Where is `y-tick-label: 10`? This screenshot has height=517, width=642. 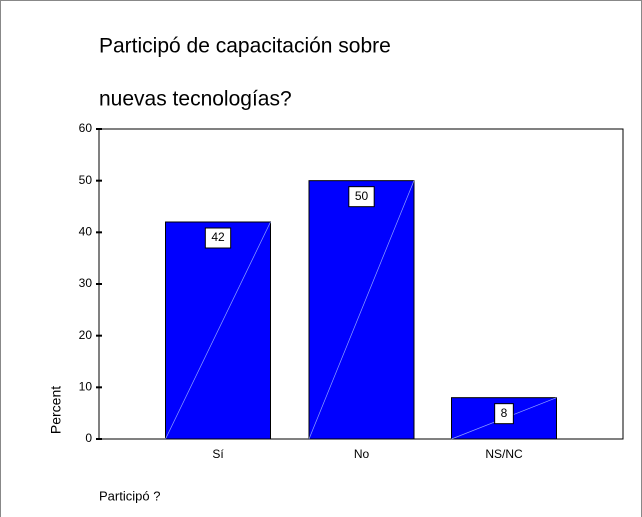 y-tick-label: 10 is located at coordinates (86, 387).